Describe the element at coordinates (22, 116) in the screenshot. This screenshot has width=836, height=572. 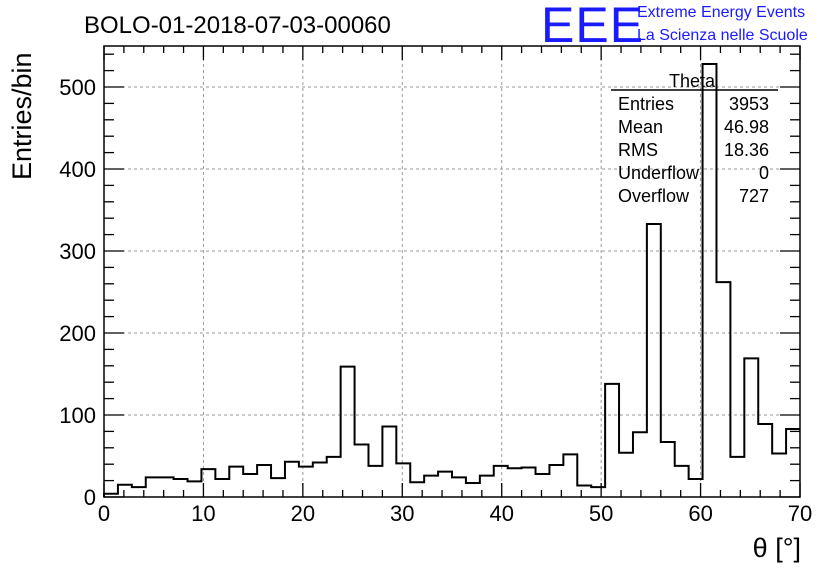
I see `y-axis-title: Entries/bin` at that location.